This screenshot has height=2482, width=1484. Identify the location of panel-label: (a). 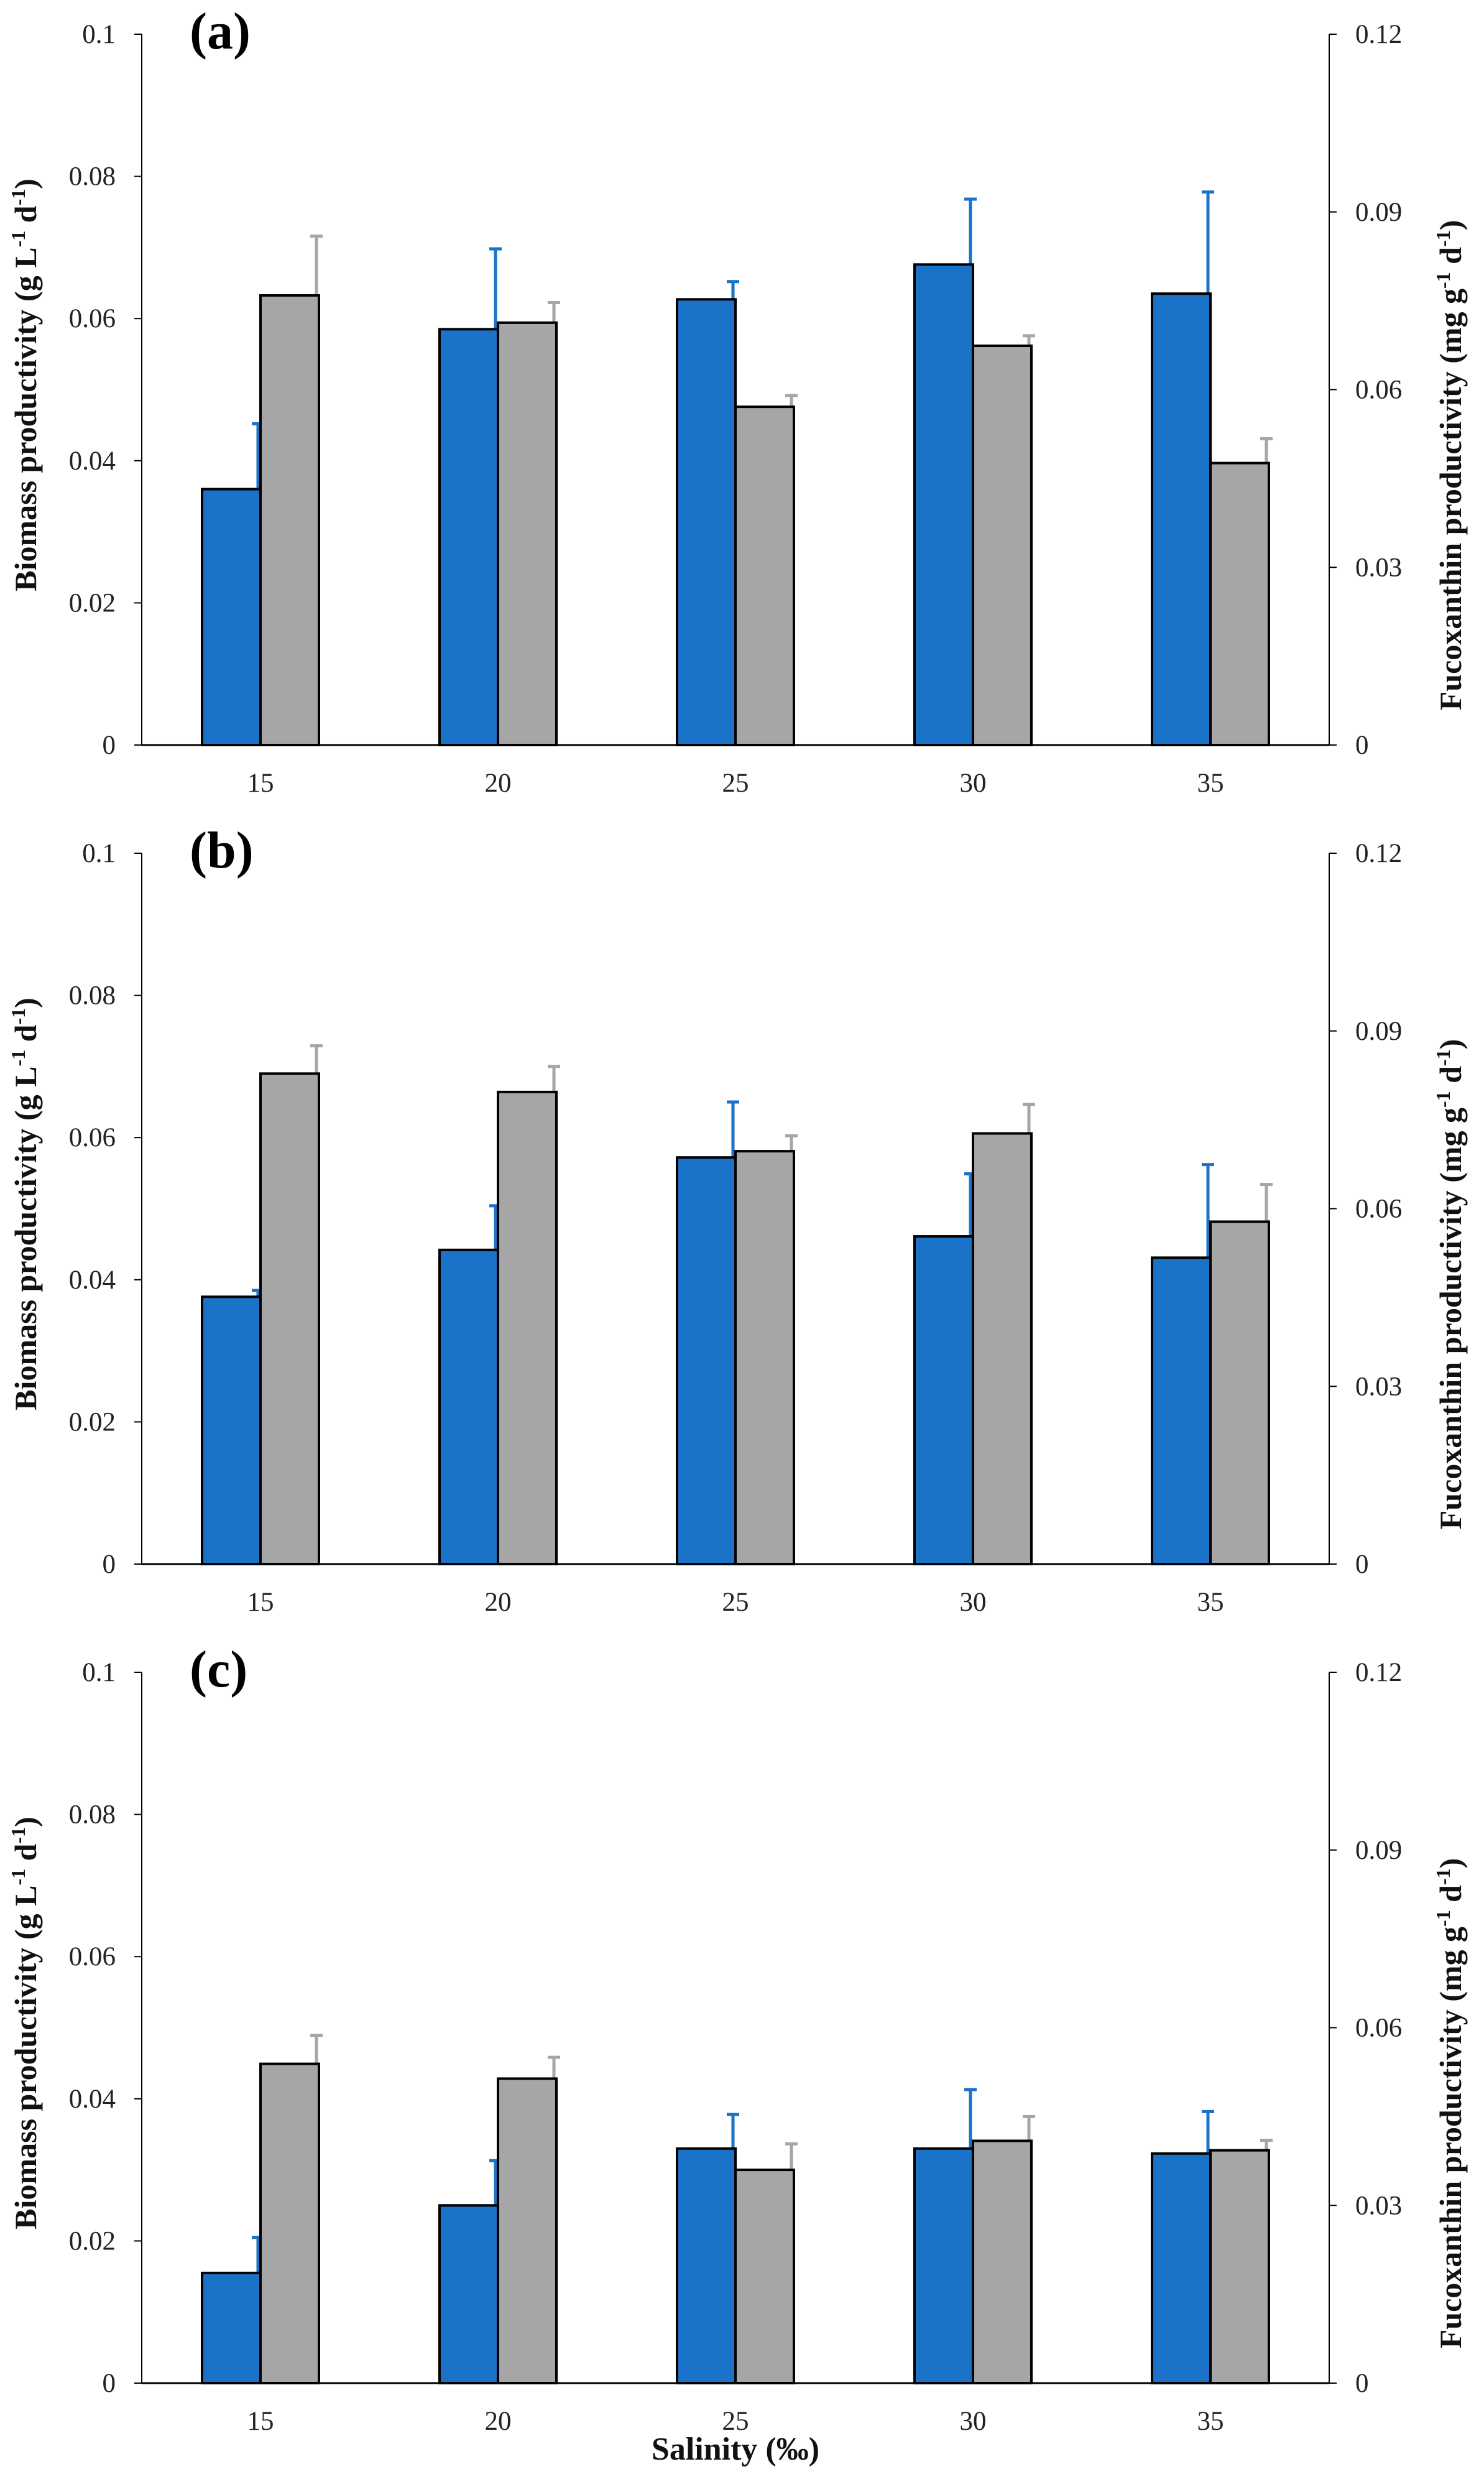
(220, 31).